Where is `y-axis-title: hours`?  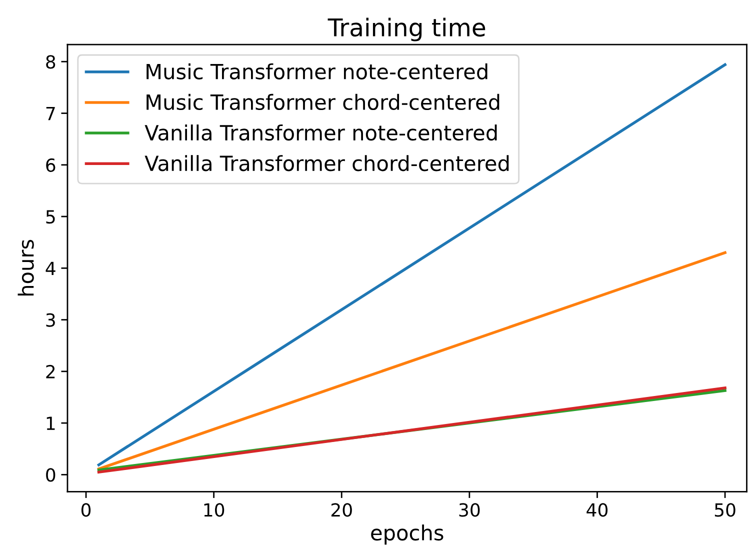 y-axis-title: hours is located at coordinates (26, 268).